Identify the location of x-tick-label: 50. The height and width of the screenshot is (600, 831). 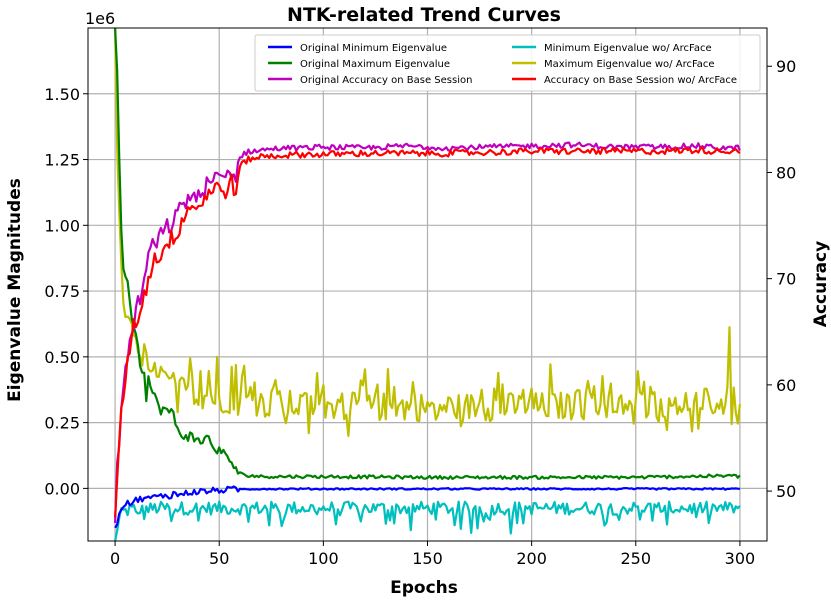
(219, 558).